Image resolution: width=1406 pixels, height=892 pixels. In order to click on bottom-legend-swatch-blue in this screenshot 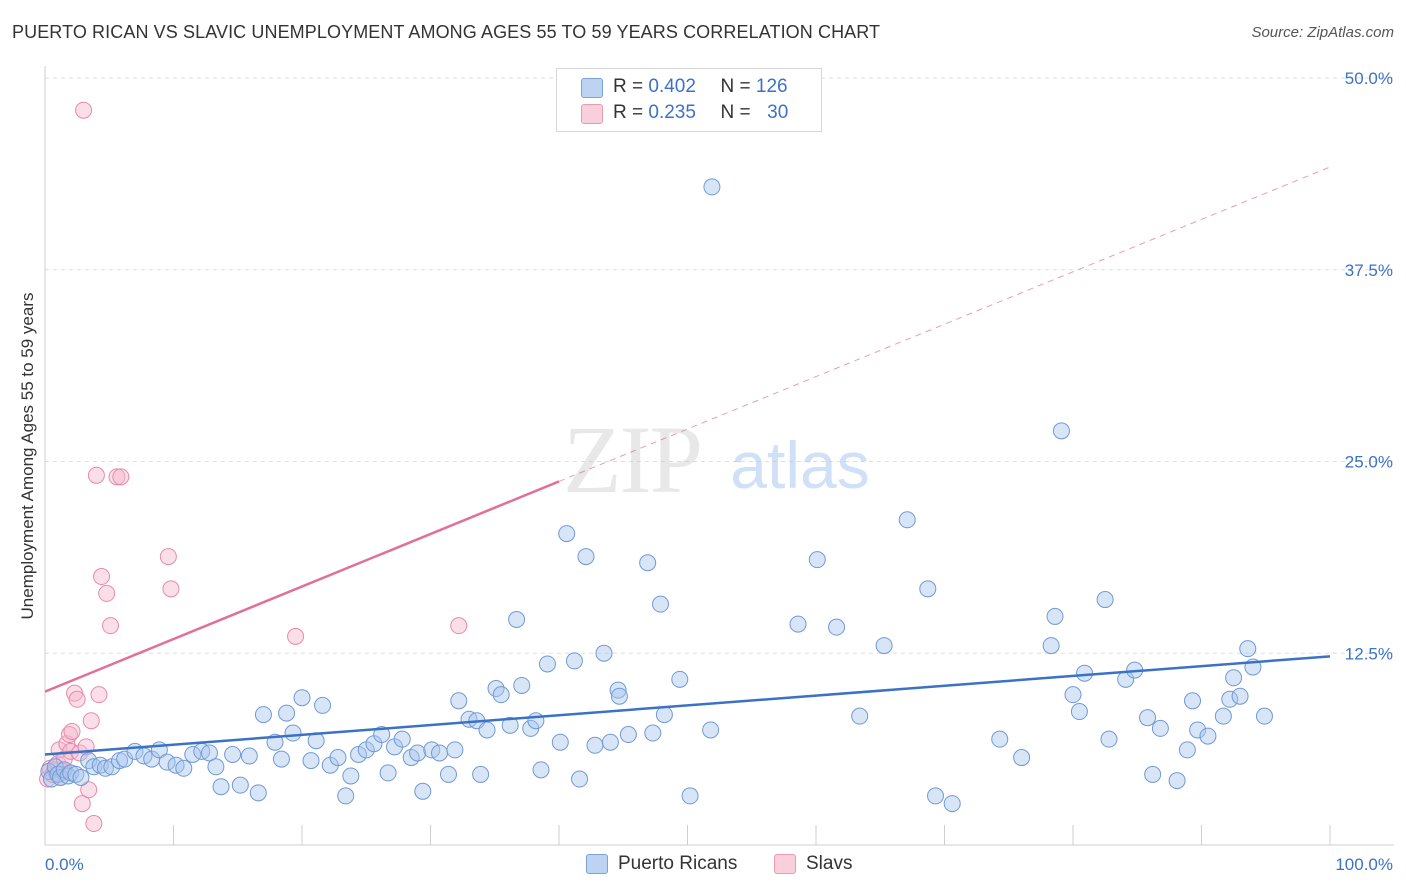, I will do `click(597, 864)`.